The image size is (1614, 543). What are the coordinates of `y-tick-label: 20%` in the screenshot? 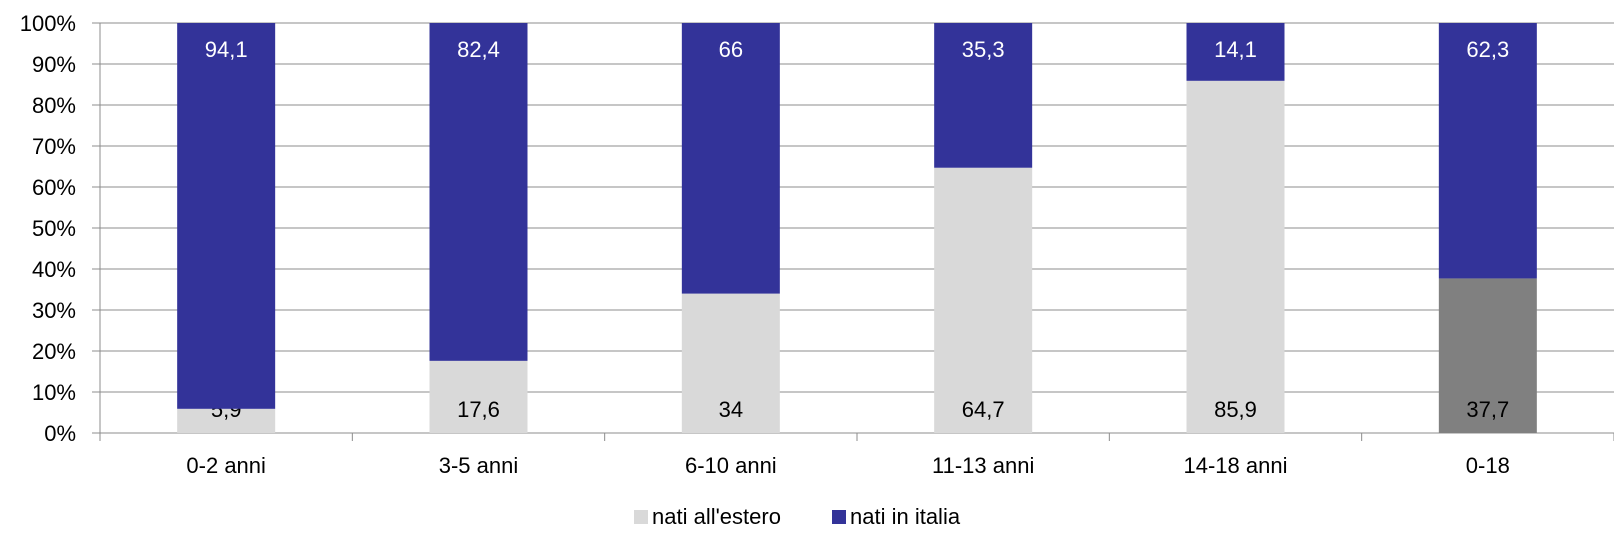 It's located at (54, 351).